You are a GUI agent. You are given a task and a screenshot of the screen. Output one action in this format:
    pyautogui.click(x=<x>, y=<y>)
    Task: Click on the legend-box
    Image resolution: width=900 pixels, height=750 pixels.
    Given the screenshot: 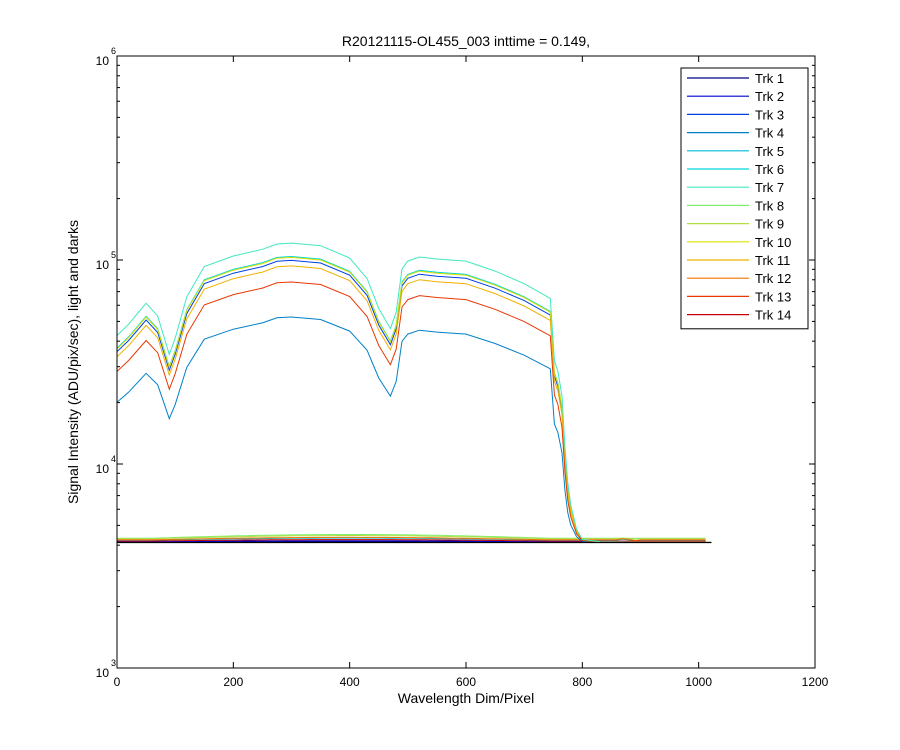 What is the action you would take?
    pyautogui.click(x=744, y=198)
    